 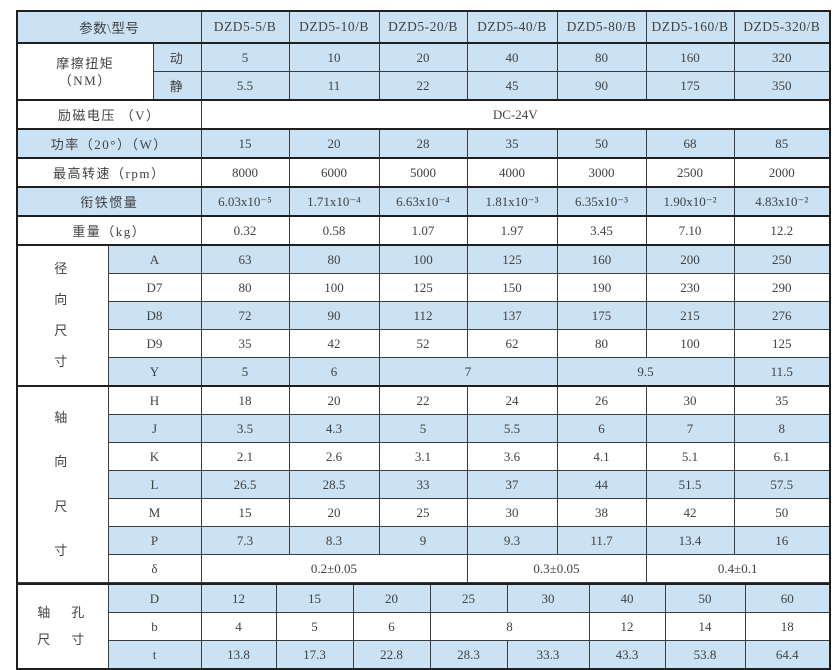 I want to click on value-cell: 28, so click(x=423, y=143).